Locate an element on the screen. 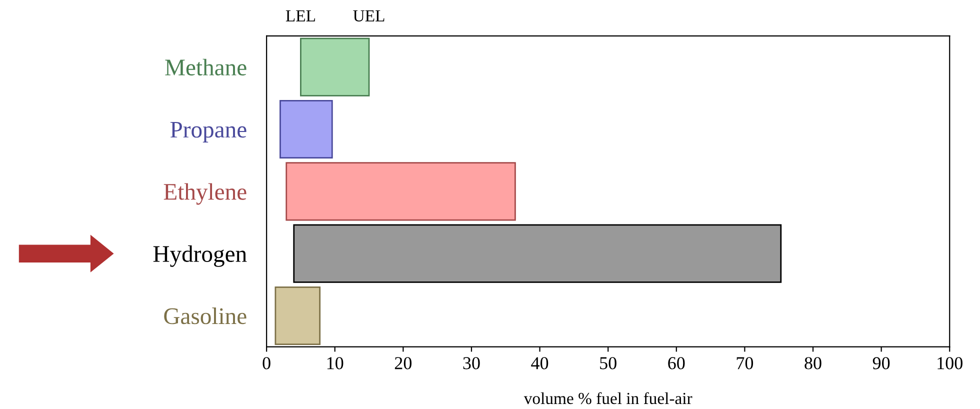 The image size is (980, 409). x-axis-title: volume % fuel in fuel-air is located at coordinates (608, 398).